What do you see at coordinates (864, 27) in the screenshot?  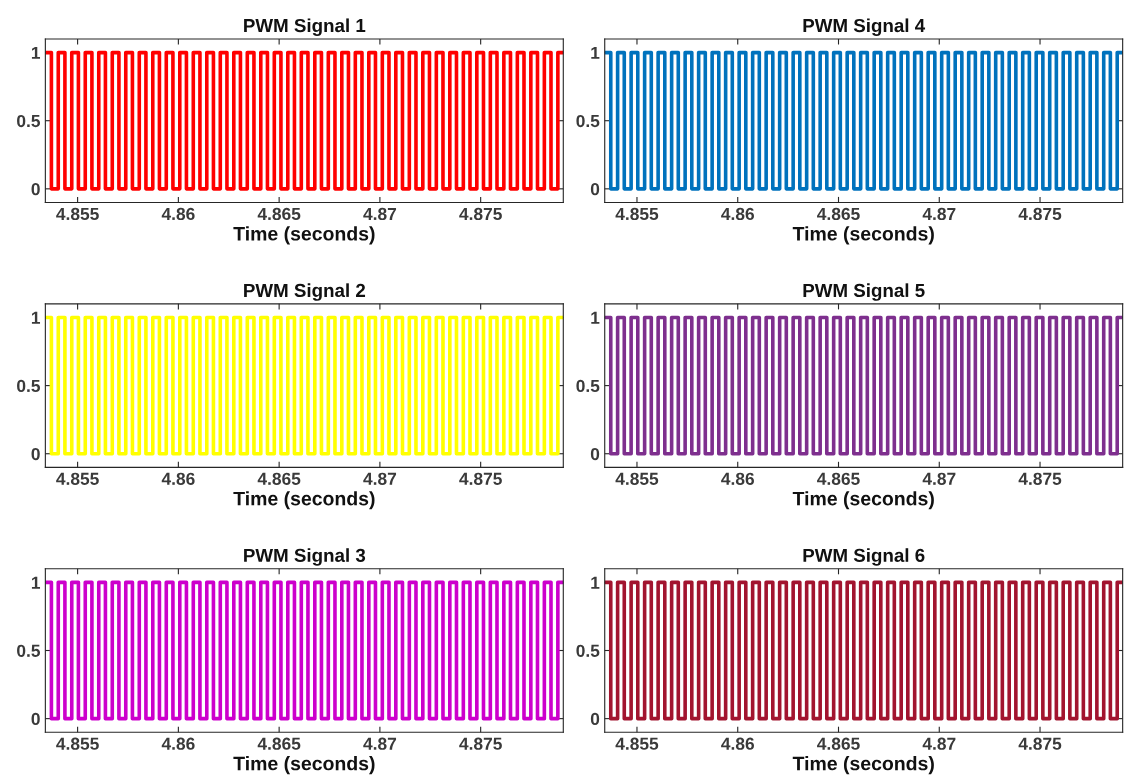 I see `chart-title: PWM Signal 4` at bounding box center [864, 27].